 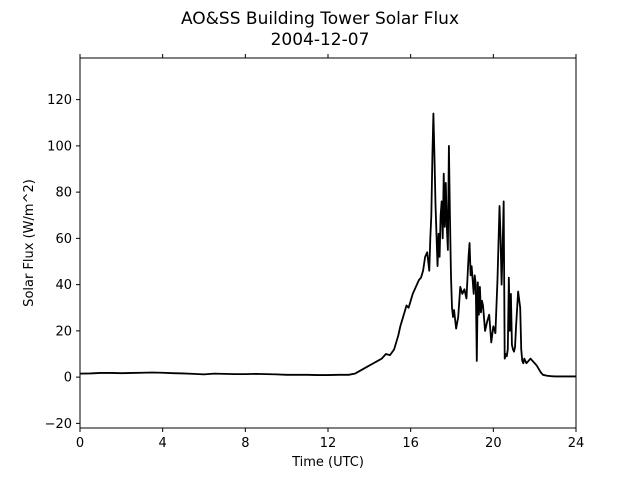 What do you see at coordinates (163, 443) in the screenshot?
I see `x-tick-label: 4` at bounding box center [163, 443].